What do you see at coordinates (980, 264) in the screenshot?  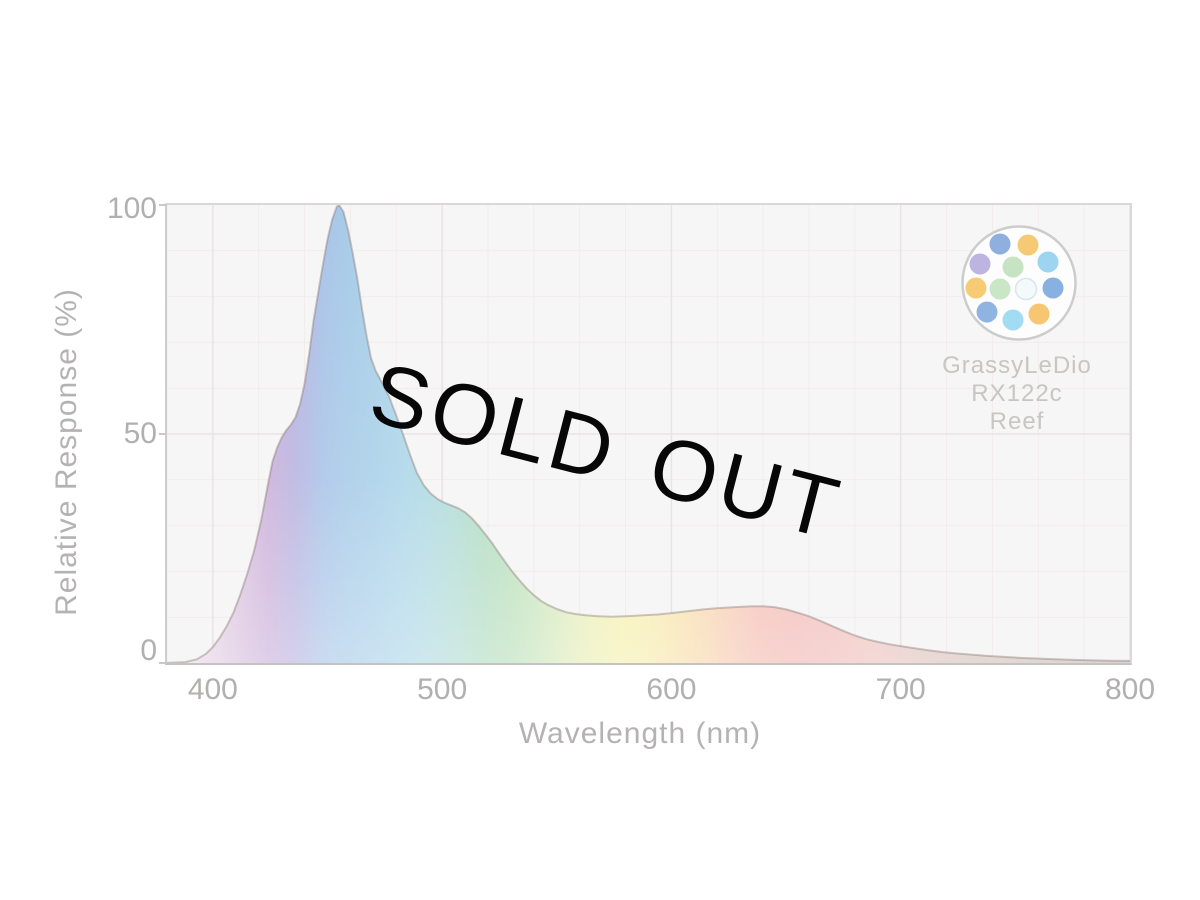 I see `violet-led-icon` at bounding box center [980, 264].